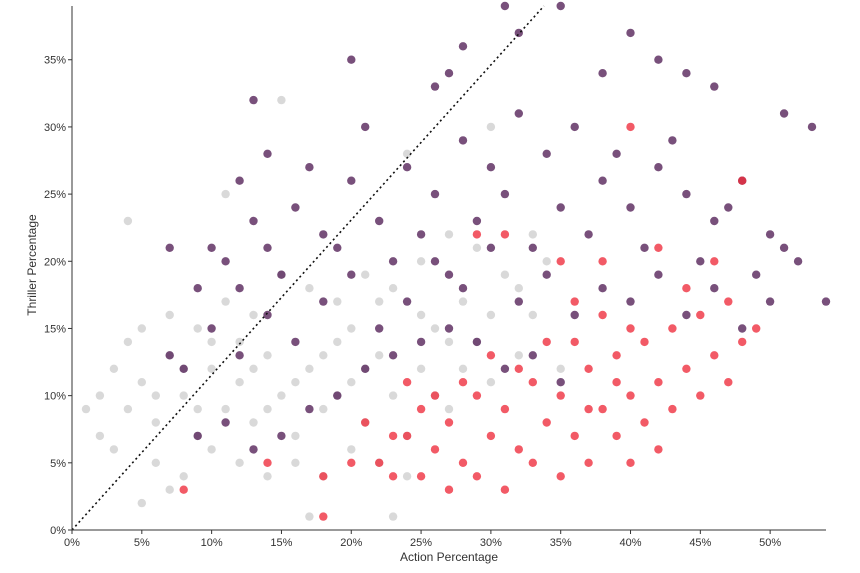  I want to click on y-tick-label: 20%, so click(55, 262).